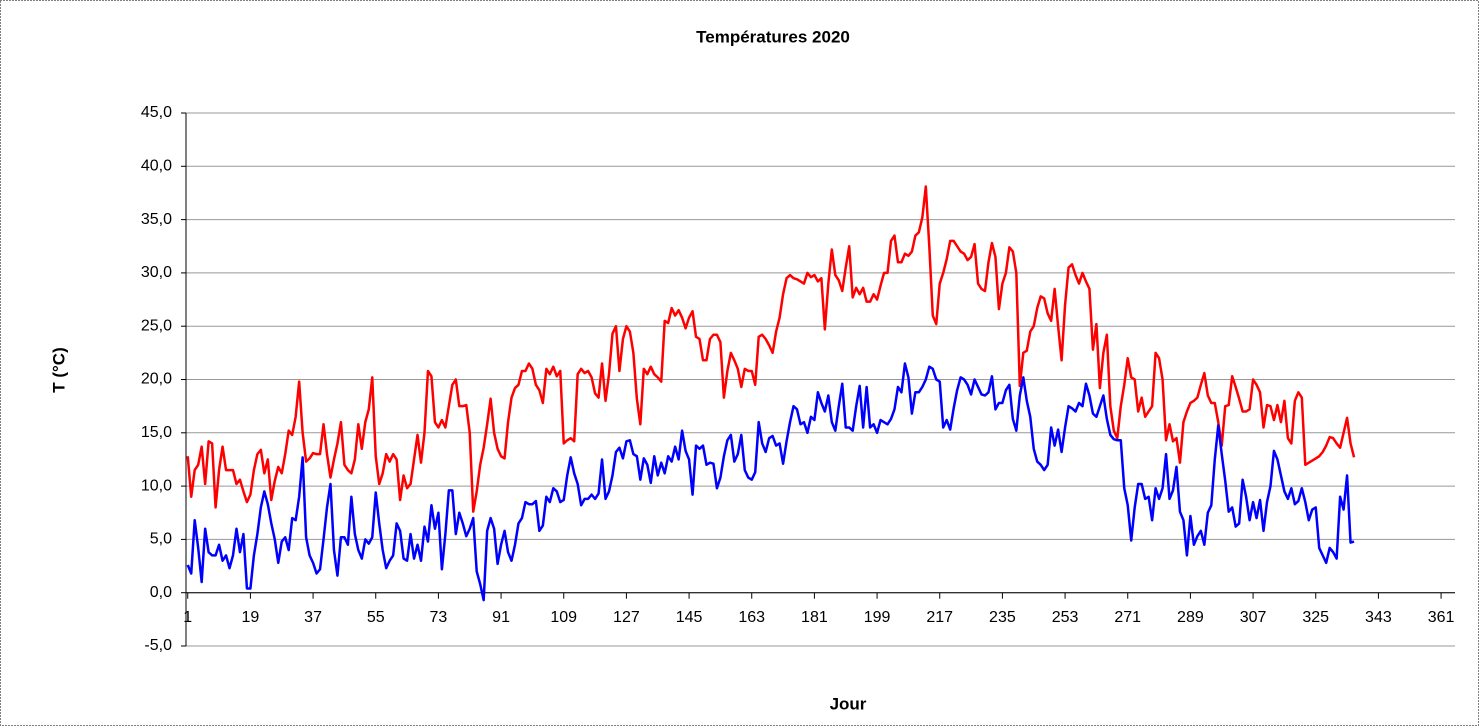 This screenshot has width=1479, height=726. What do you see at coordinates (156, 432) in the screenshot?
I see `y-tick-label: 15,0` at bounding box center [156, 432].